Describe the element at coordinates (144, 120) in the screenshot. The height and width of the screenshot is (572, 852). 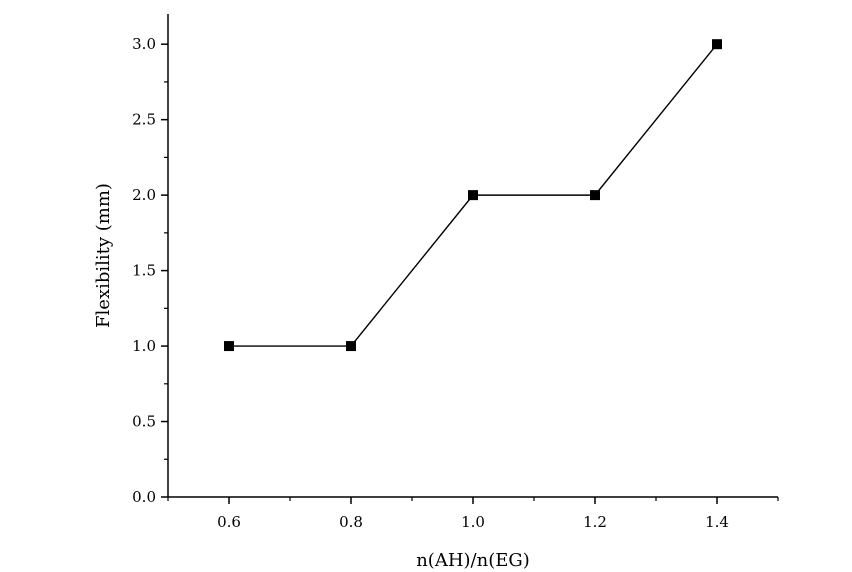
I see `y-tick-label: 2.5` at that location.